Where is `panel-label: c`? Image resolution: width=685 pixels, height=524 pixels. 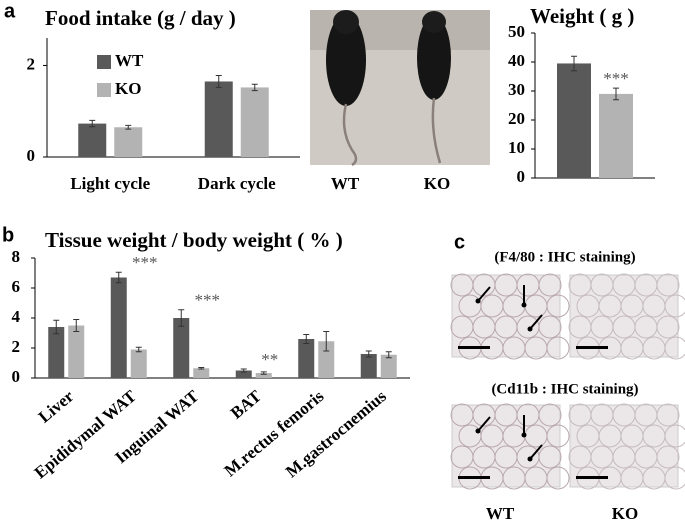
panel-label: c is located at coordinates (459, 242).